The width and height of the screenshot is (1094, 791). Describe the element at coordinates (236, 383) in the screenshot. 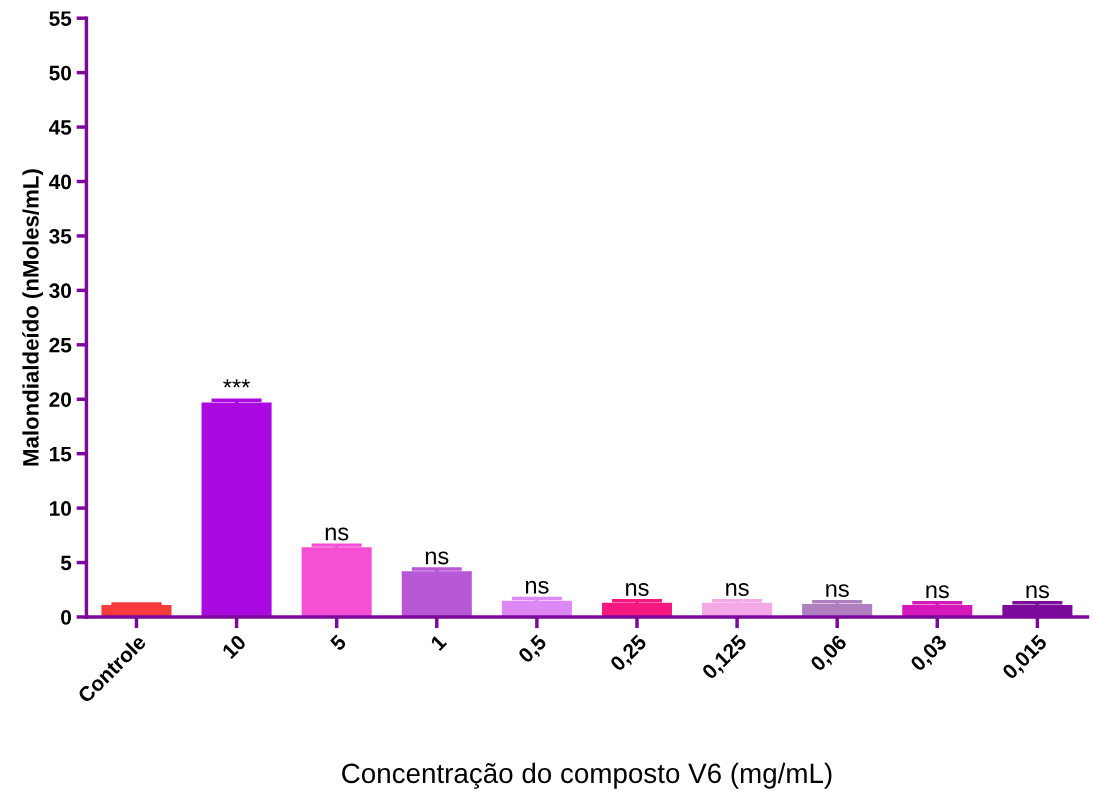

I see `annotation: ***` at that location.